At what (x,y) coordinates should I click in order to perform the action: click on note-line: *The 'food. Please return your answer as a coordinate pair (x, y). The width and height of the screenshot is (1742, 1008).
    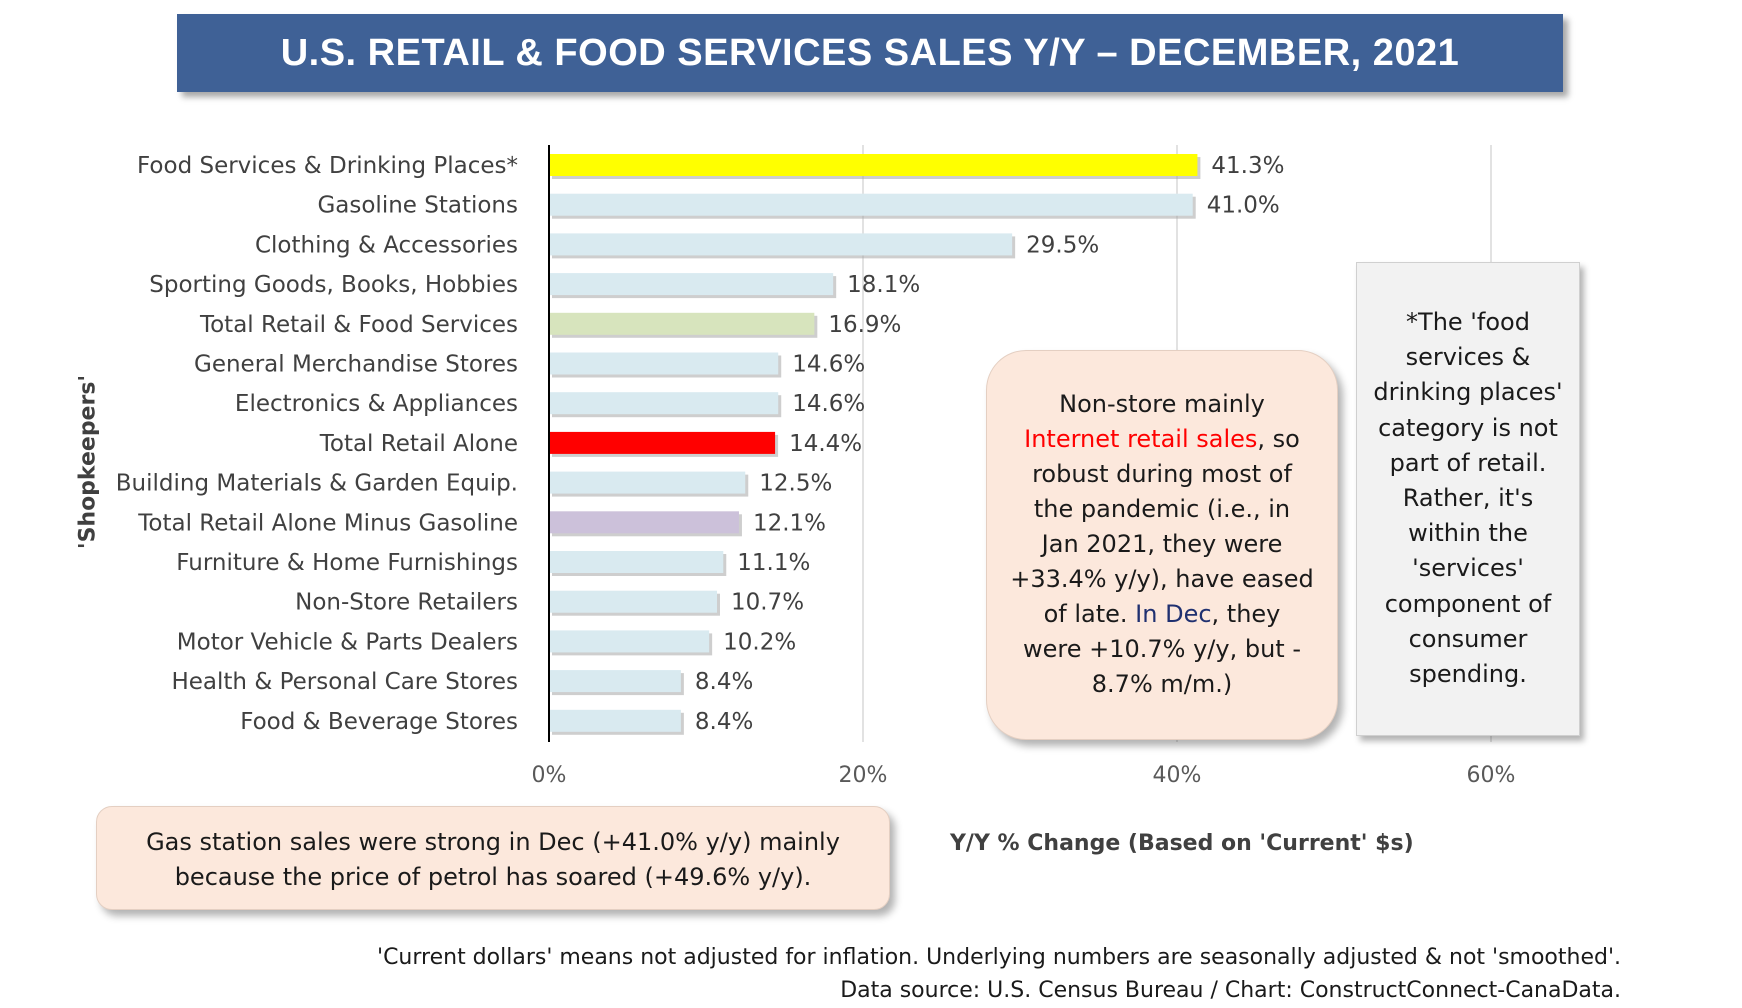
    Looking at the image, I should click on (1468, 322).